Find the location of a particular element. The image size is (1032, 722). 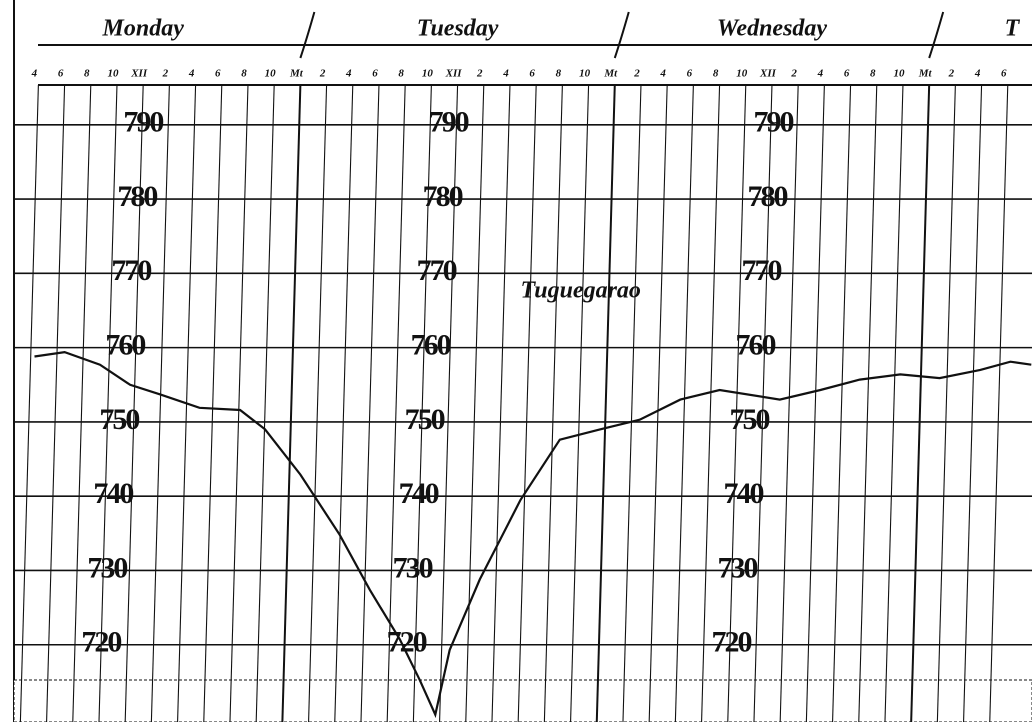

day-label: Monday is located at coordinates (143, 29).